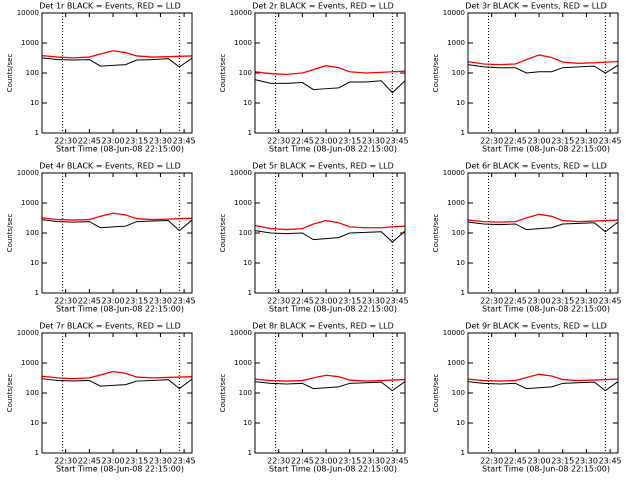  Describe the element at coordinates (110, 326) in the screenshot. I see `chart-title: Det 7r BLACK = Events, RED = LLD` at that location.